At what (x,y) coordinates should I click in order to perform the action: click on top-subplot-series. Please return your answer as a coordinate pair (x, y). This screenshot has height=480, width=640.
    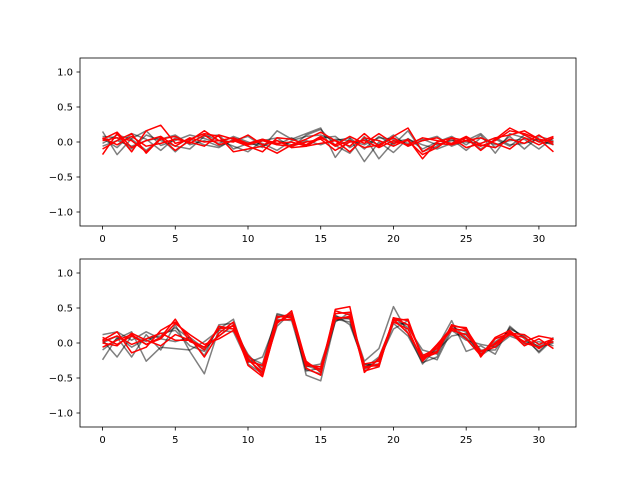
    Looking at the image, I should click on (327, 143).